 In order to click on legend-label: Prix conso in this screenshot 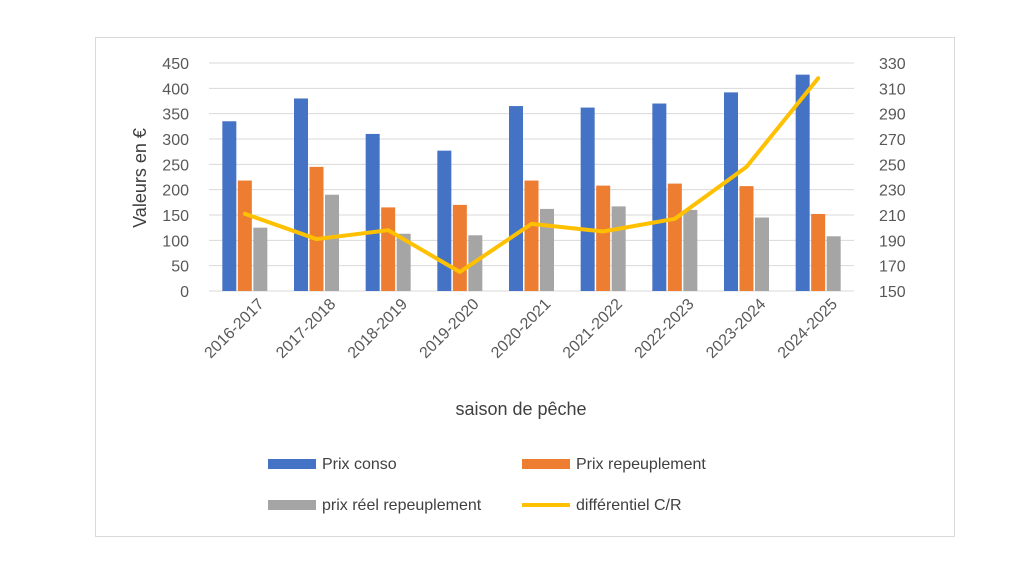, I will do `click(359, 464)`.